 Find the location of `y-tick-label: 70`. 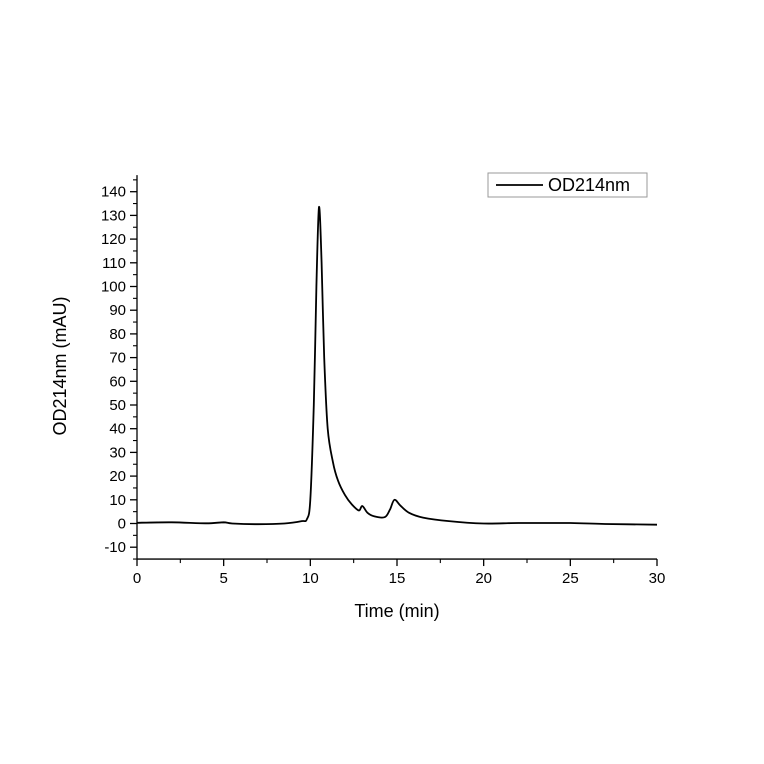

y-tick-label: 70 is located at coordinates (117, 358).